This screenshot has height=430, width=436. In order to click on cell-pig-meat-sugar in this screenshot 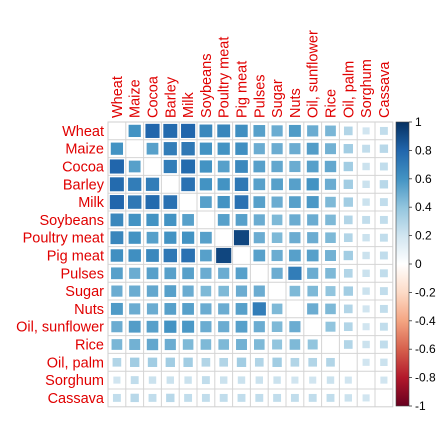, I will do `click(277, 255)`.